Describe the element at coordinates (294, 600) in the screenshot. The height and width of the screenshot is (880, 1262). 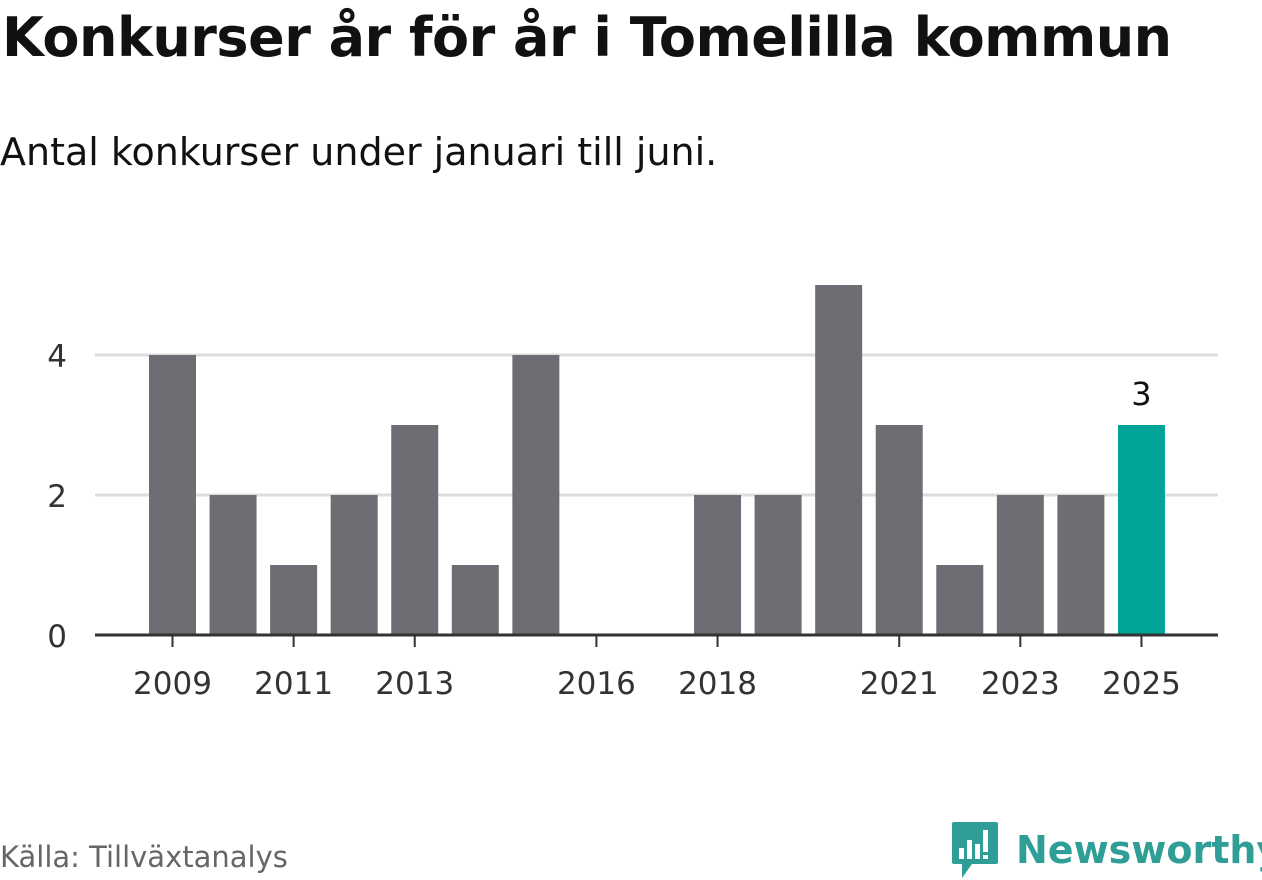
I see `bar-2011` at that location.